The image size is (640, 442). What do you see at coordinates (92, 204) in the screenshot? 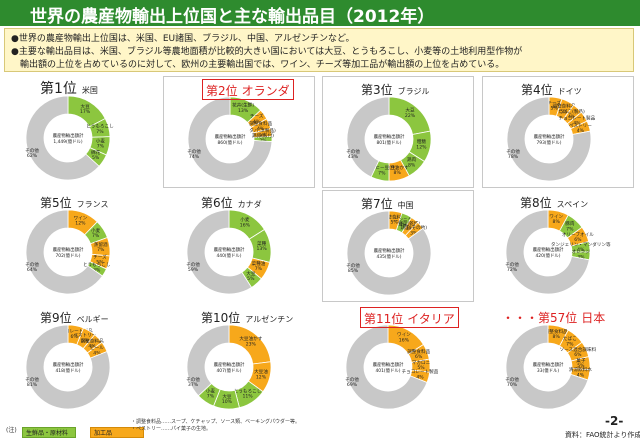
I see `chart-country: フランス` at bounding box center [92, 204].